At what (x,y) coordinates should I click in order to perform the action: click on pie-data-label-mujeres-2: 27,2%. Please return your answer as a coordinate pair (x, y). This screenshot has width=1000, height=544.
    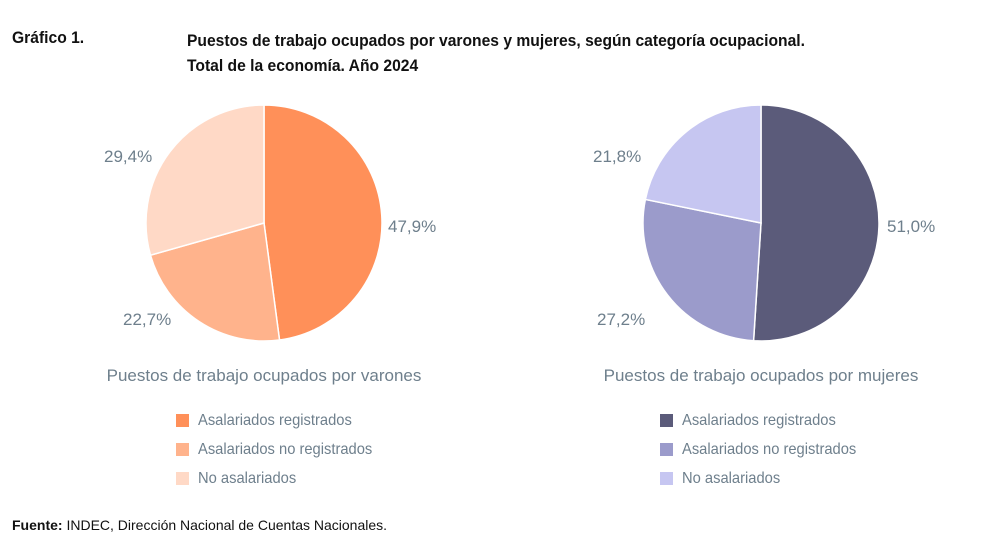
    Looking at the image, I should click on (621, 319).